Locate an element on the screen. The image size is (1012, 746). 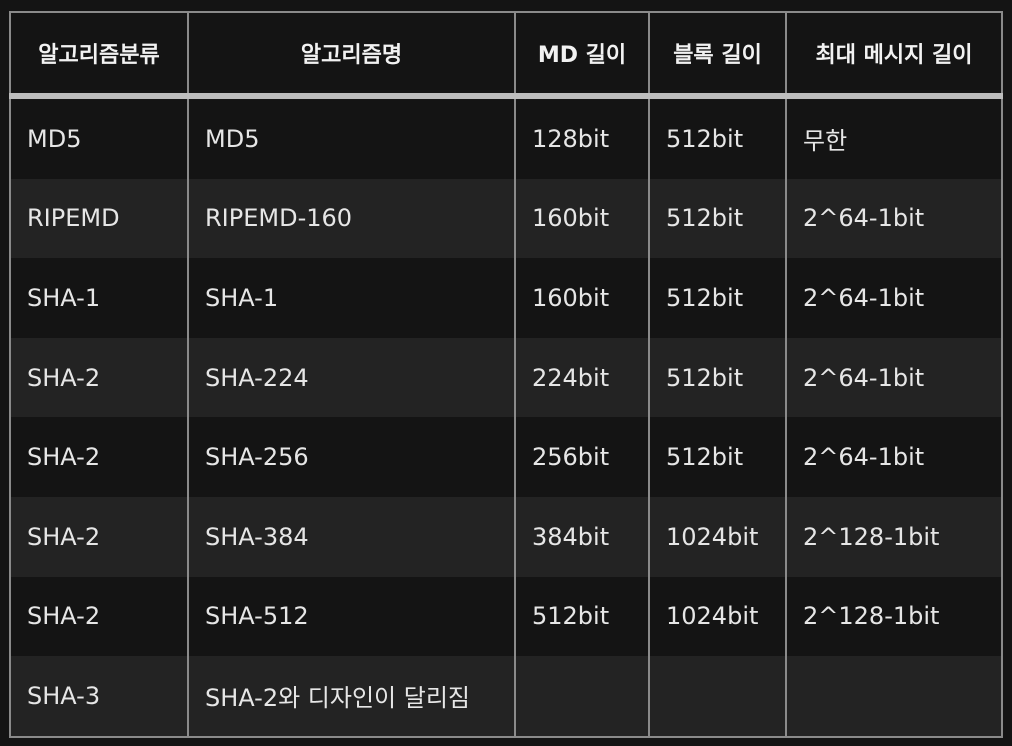
cell-algorithm-name: RIPEMD-160 is located at coordinates (351, 218).